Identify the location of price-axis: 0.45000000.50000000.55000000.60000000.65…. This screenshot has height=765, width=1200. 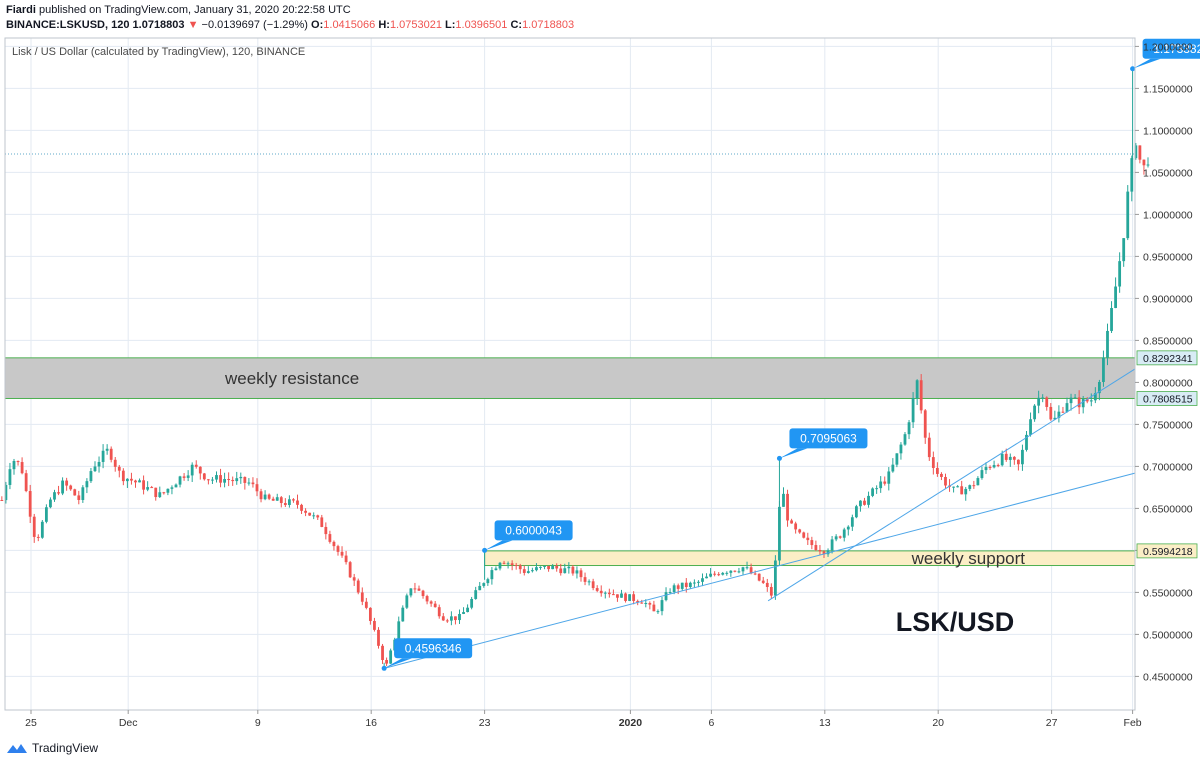
(1166, 362).